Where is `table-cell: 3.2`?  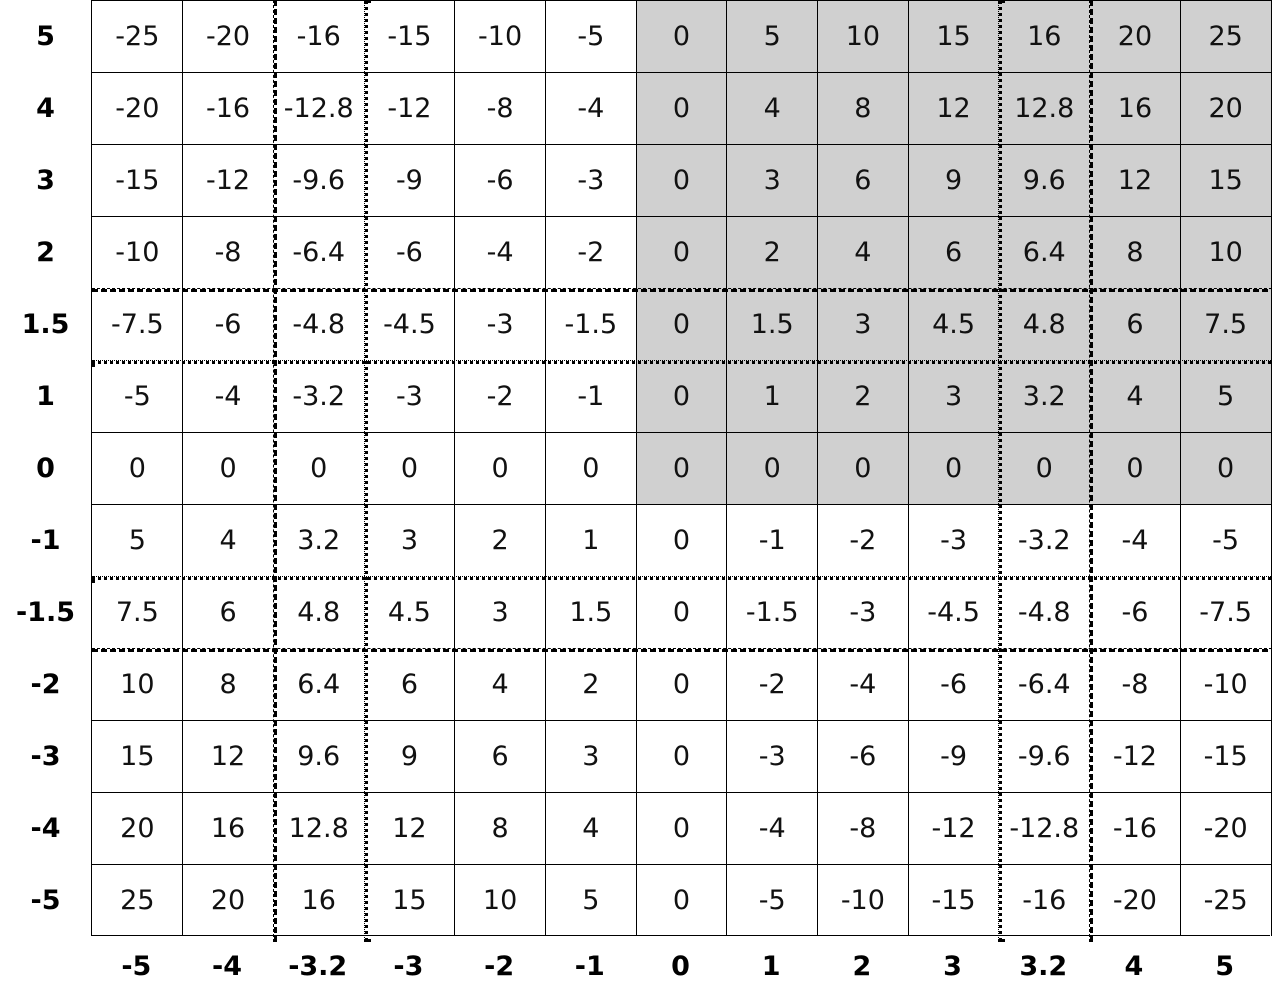 table-cell: 3.2 is located at coordinates (319, 540).